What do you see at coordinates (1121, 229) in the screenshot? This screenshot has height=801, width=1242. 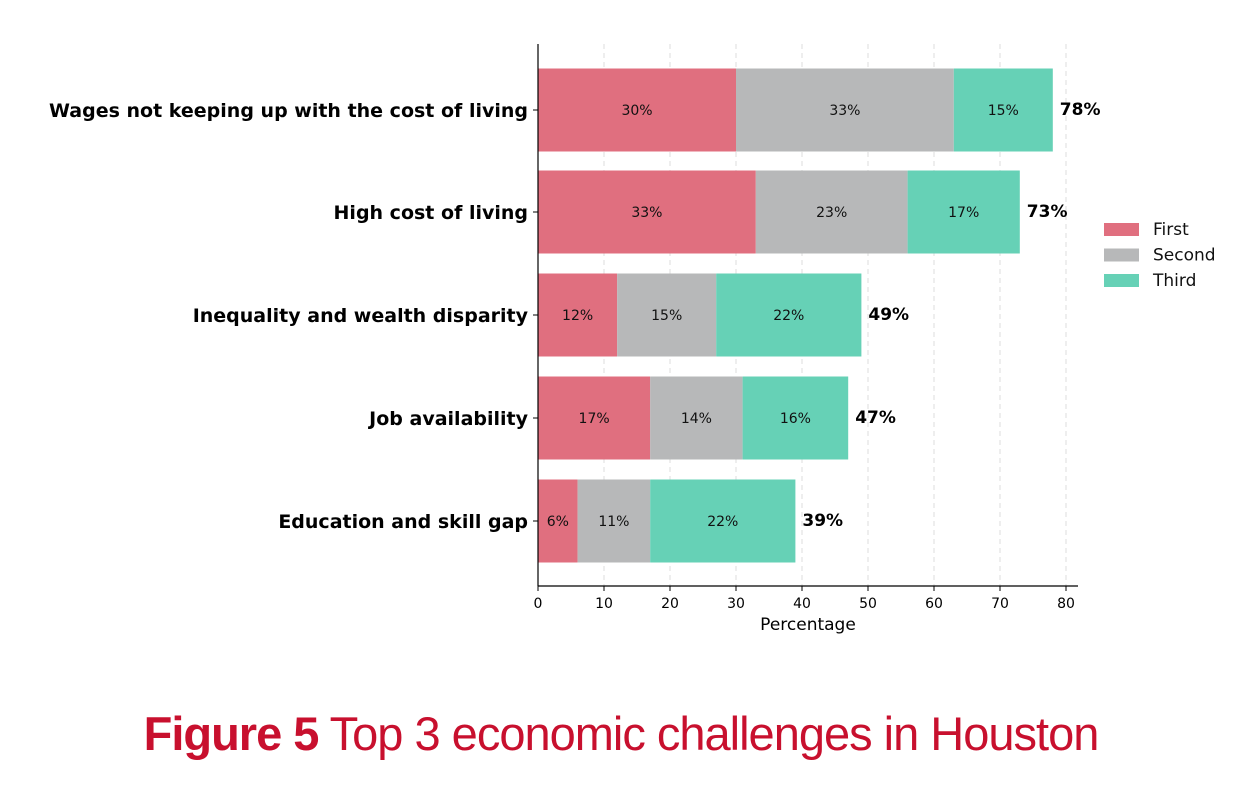 I see `legend-swatch-first` at bounding box center [1121, 229].